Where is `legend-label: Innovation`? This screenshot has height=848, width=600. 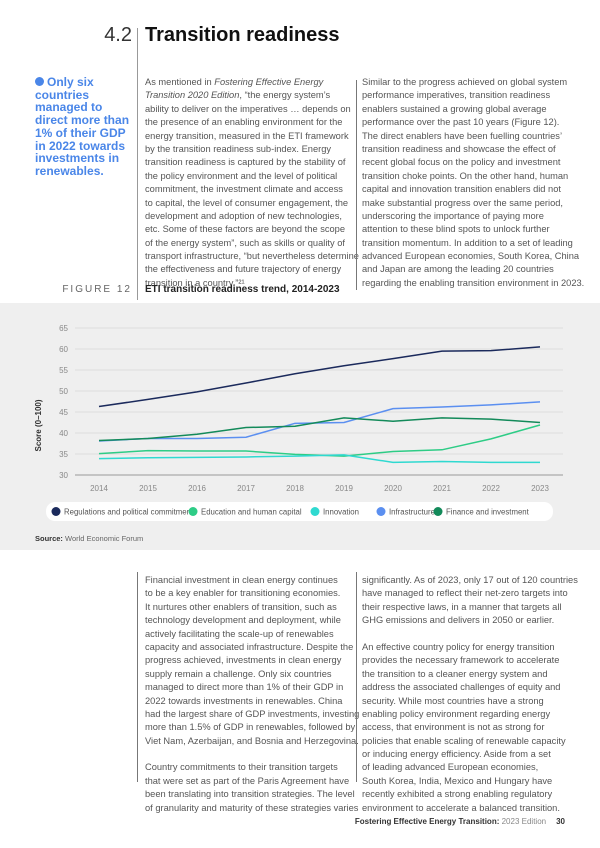 legend-label: Innovation is located at coordinates (341, 512).